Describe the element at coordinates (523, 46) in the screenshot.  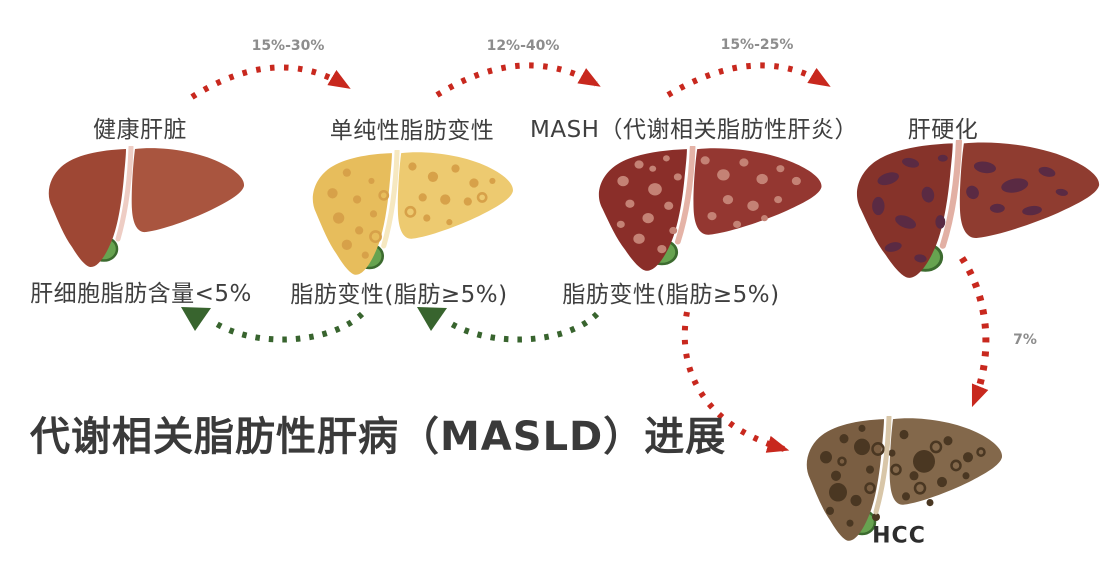
I see `rate-steatosis-to-mash: 12%-40%` at that location.